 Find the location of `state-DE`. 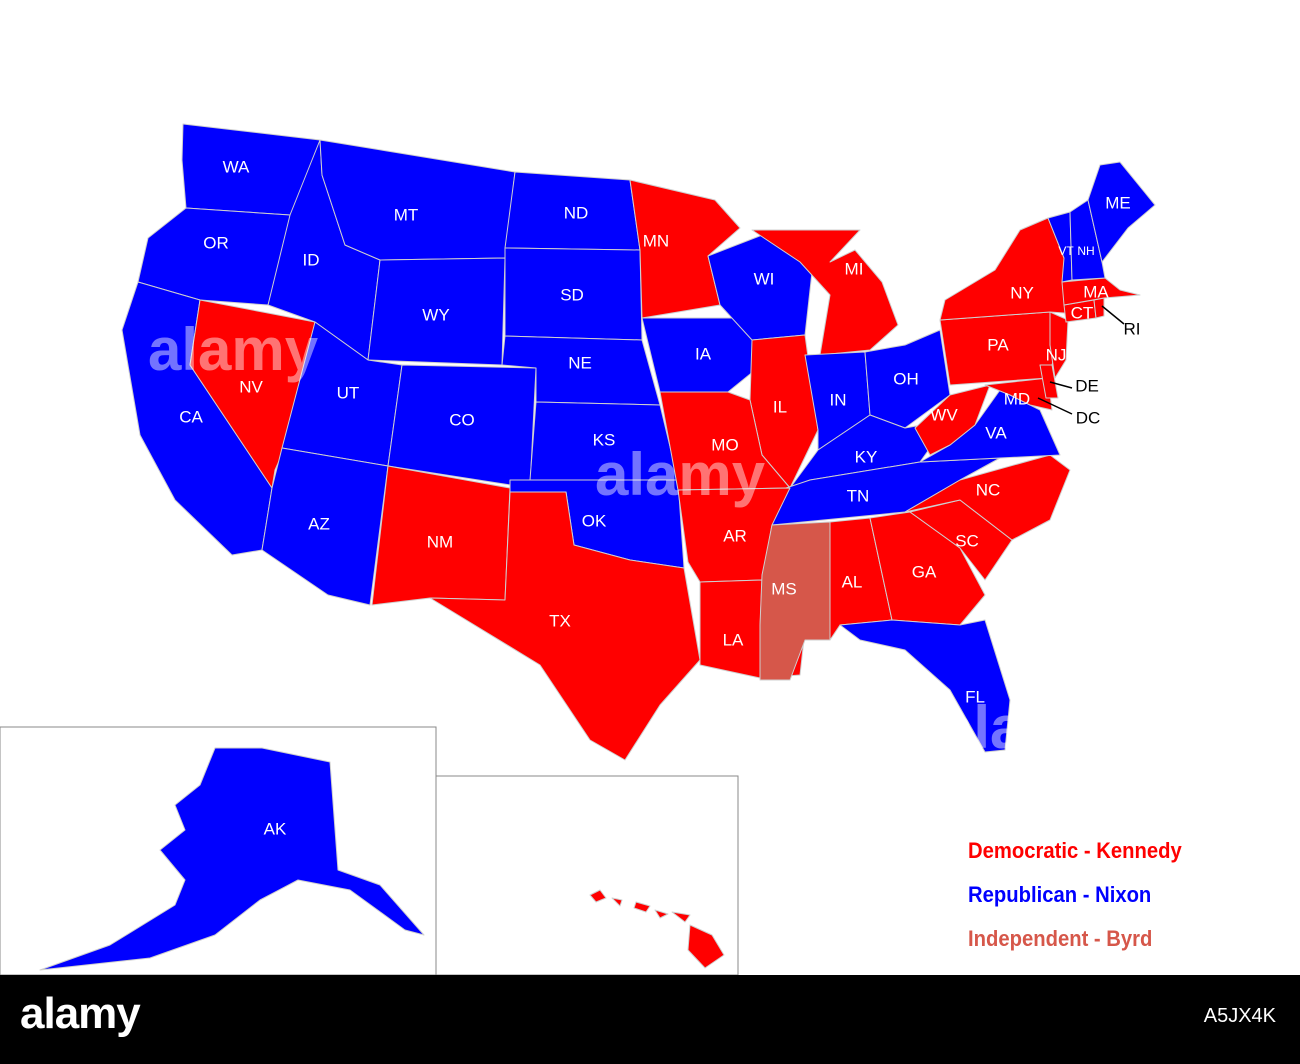

state-DE is located at coordinates (1049, 381).